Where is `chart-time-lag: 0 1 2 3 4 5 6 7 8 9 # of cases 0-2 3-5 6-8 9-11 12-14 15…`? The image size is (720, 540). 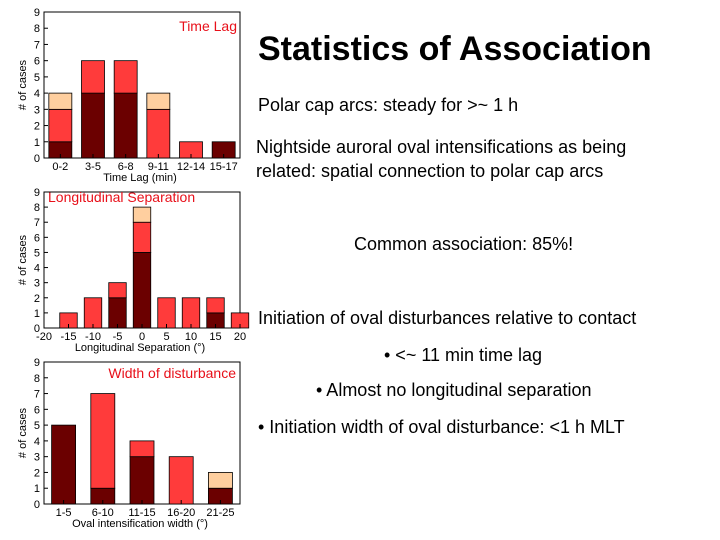
chart-time-lag: 0 1 2 3 4 5 6 7 8 9 # of cases 0-2 3-5 6-8 9-11 12-14 15… is located at coordinates (129, 95).